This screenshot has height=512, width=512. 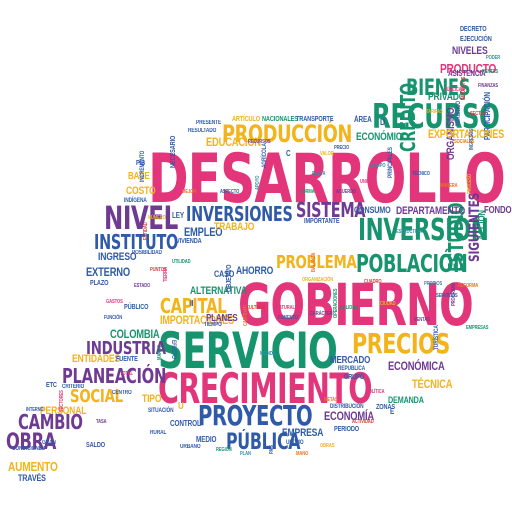 I want to click on word-finanzas: FINANZAS, so click(x=488, y=86).